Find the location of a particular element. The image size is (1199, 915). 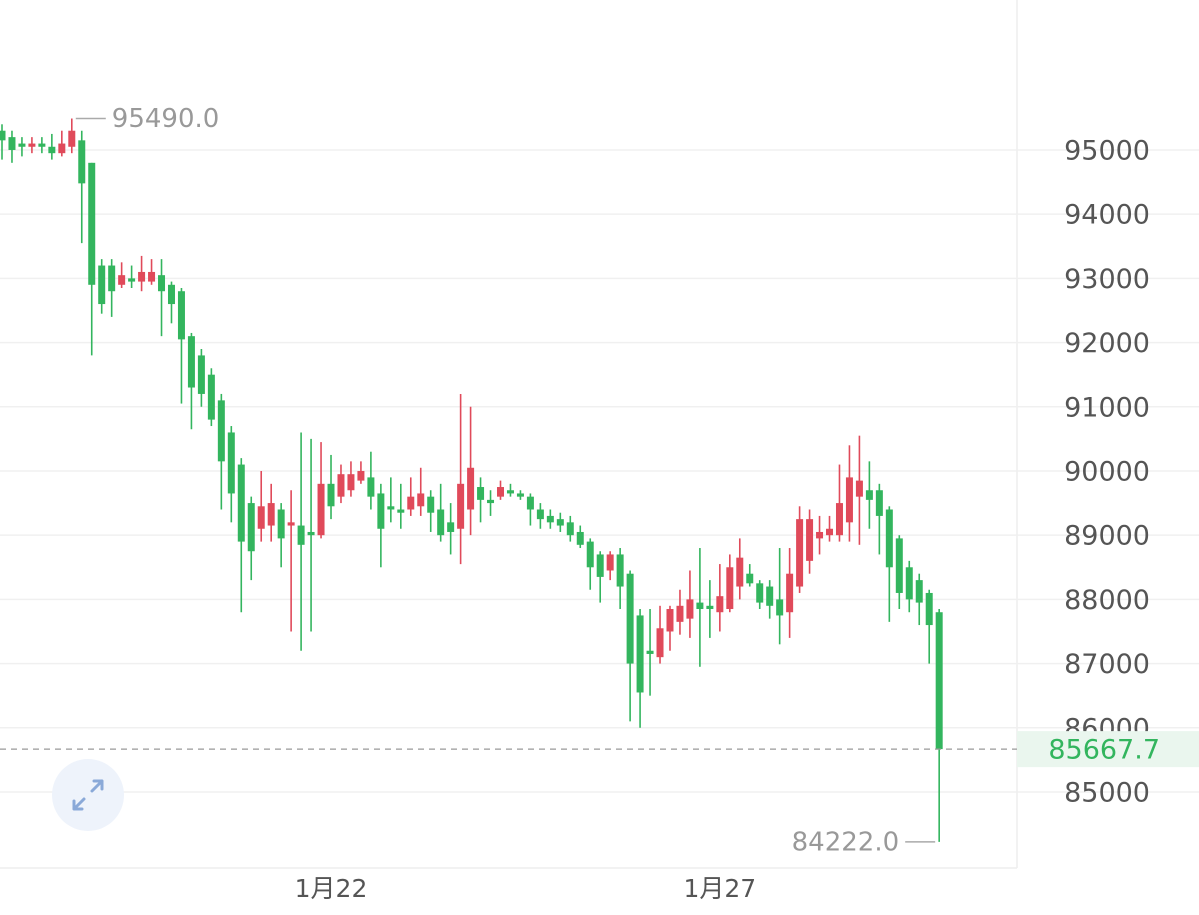

y-tick-label: 94000 is located at coordinates (1107, 215).